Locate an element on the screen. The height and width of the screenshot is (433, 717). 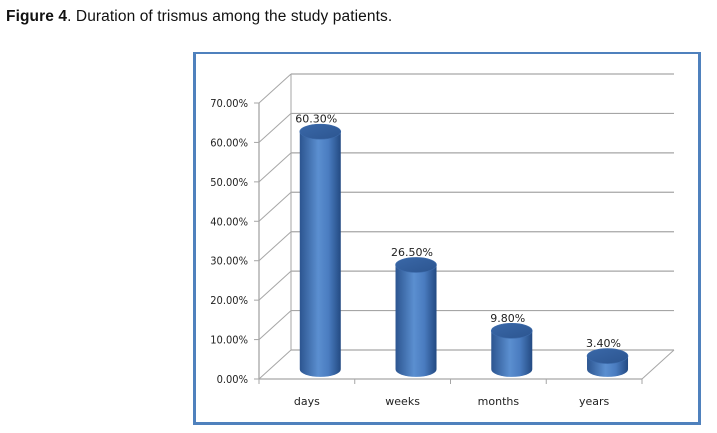
y-tick-label: 40.00% is located at coordinates (229, 221).